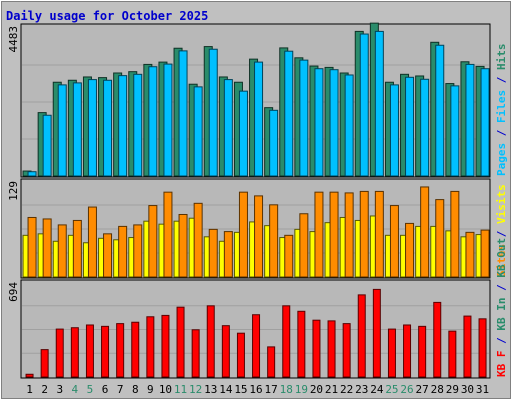 The image size is (512, 400). Describe the element at coordinates (331, 389) in the screenshot. I see `x-tick-day-21: 21` at that location.